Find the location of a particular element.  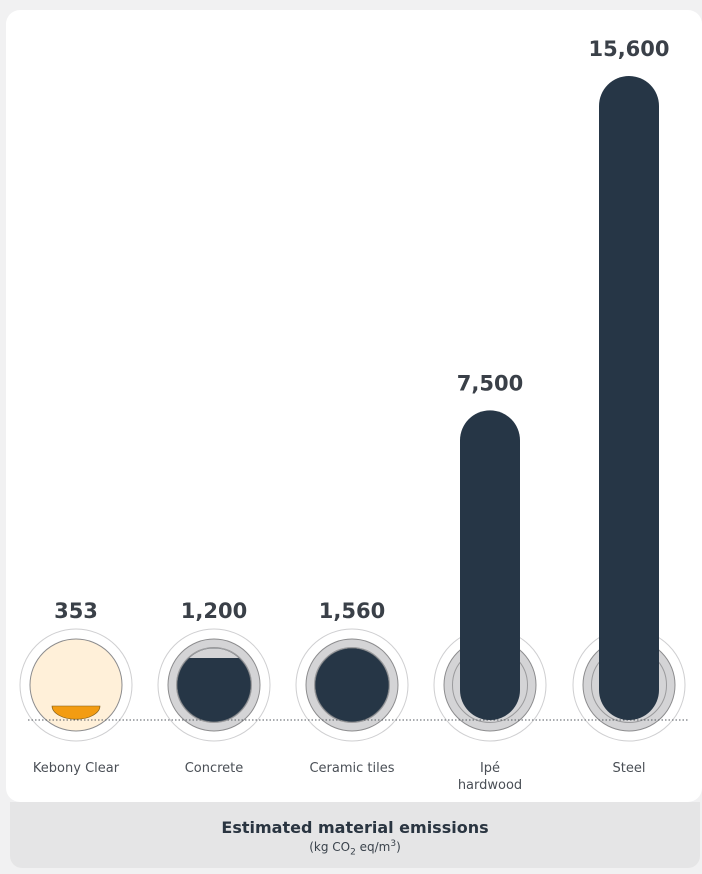

chart-title: Estimated material emissions is located at coordinates (355, 827).